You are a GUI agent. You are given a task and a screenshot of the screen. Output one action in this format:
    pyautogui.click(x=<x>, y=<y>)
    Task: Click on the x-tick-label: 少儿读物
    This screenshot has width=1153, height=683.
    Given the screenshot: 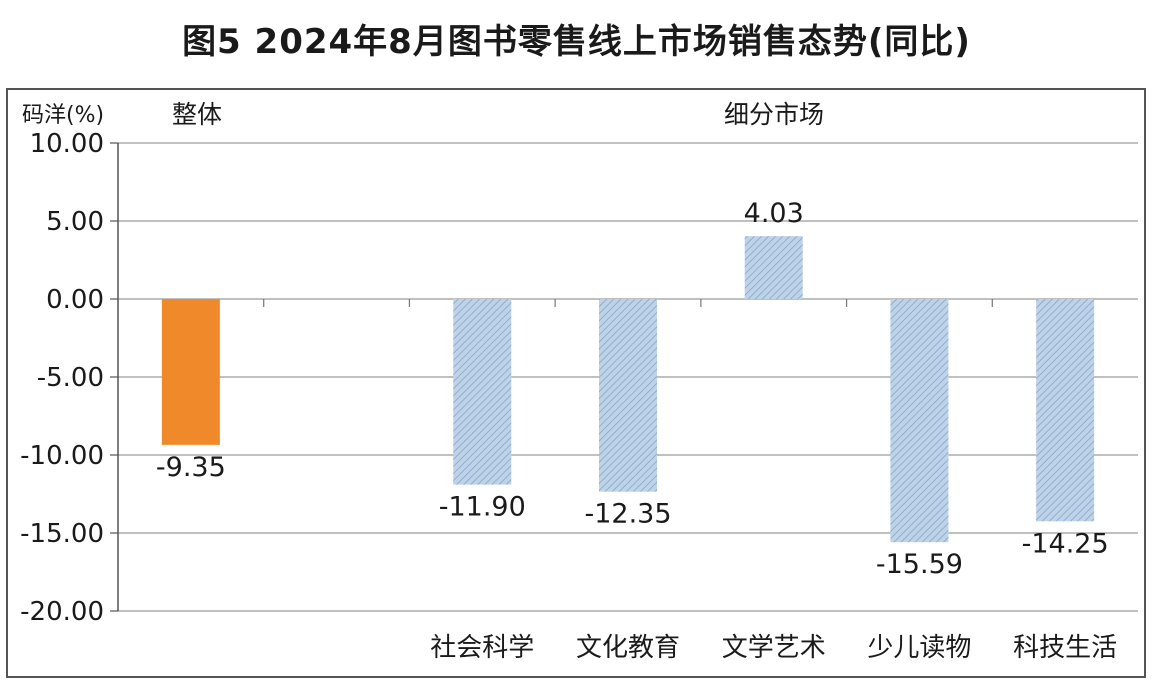 What is the action you would take?
    pyautogui.click(x=919, y=648)
    